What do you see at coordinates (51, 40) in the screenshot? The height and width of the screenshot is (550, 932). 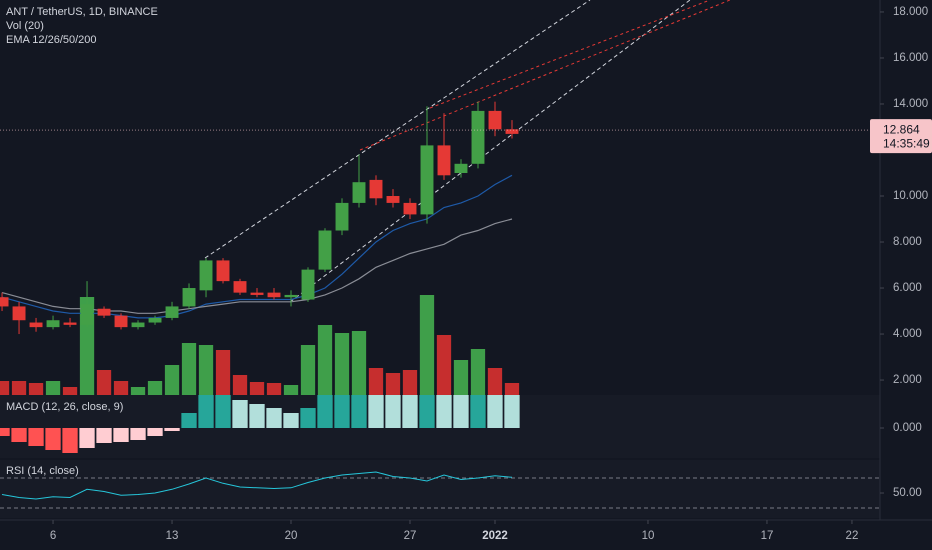 I see `ema-legend: EMA 12/26/50/200` at bounding box center [51, 40].